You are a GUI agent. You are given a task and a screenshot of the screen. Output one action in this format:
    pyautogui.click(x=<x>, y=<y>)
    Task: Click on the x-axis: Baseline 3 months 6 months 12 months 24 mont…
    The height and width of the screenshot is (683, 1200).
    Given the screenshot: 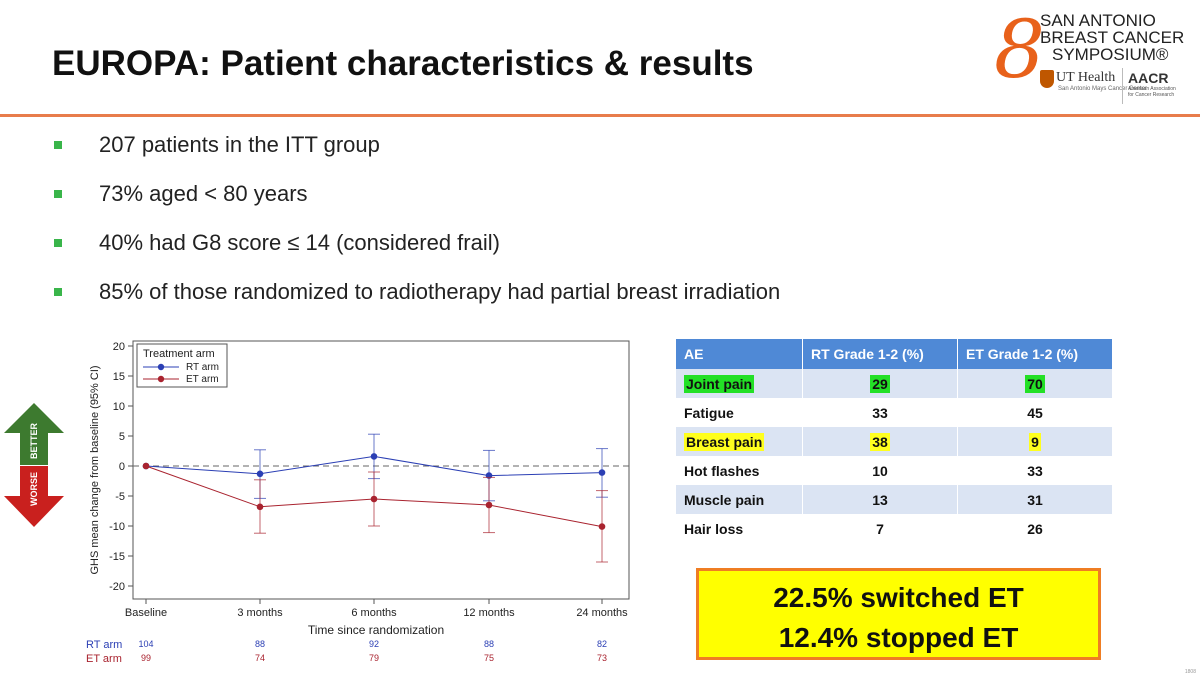 What is the action you would take?
    pyautogui.click(x=376, y=609)
    